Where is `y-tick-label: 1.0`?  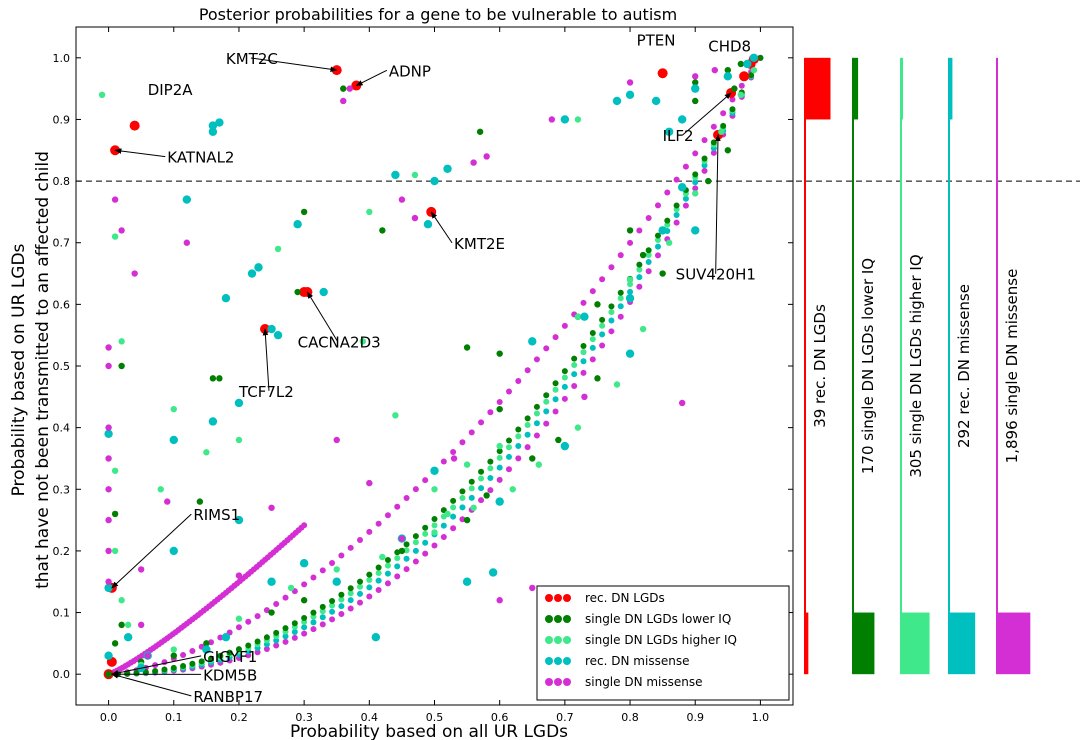 y-tick-label: 1.0 is located at coordinates (62, 58).